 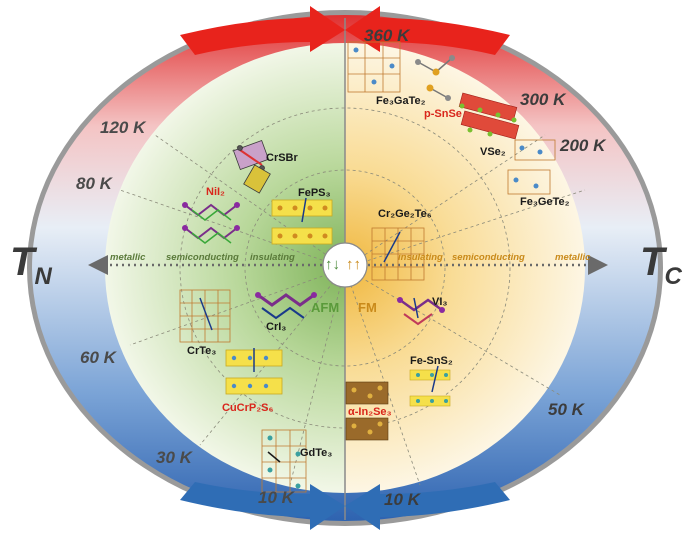 What do you see at coordinates (370, 412) in the screenshot?
I see `material-label: α-In₂Se₃` at bounding box center [370, 412].